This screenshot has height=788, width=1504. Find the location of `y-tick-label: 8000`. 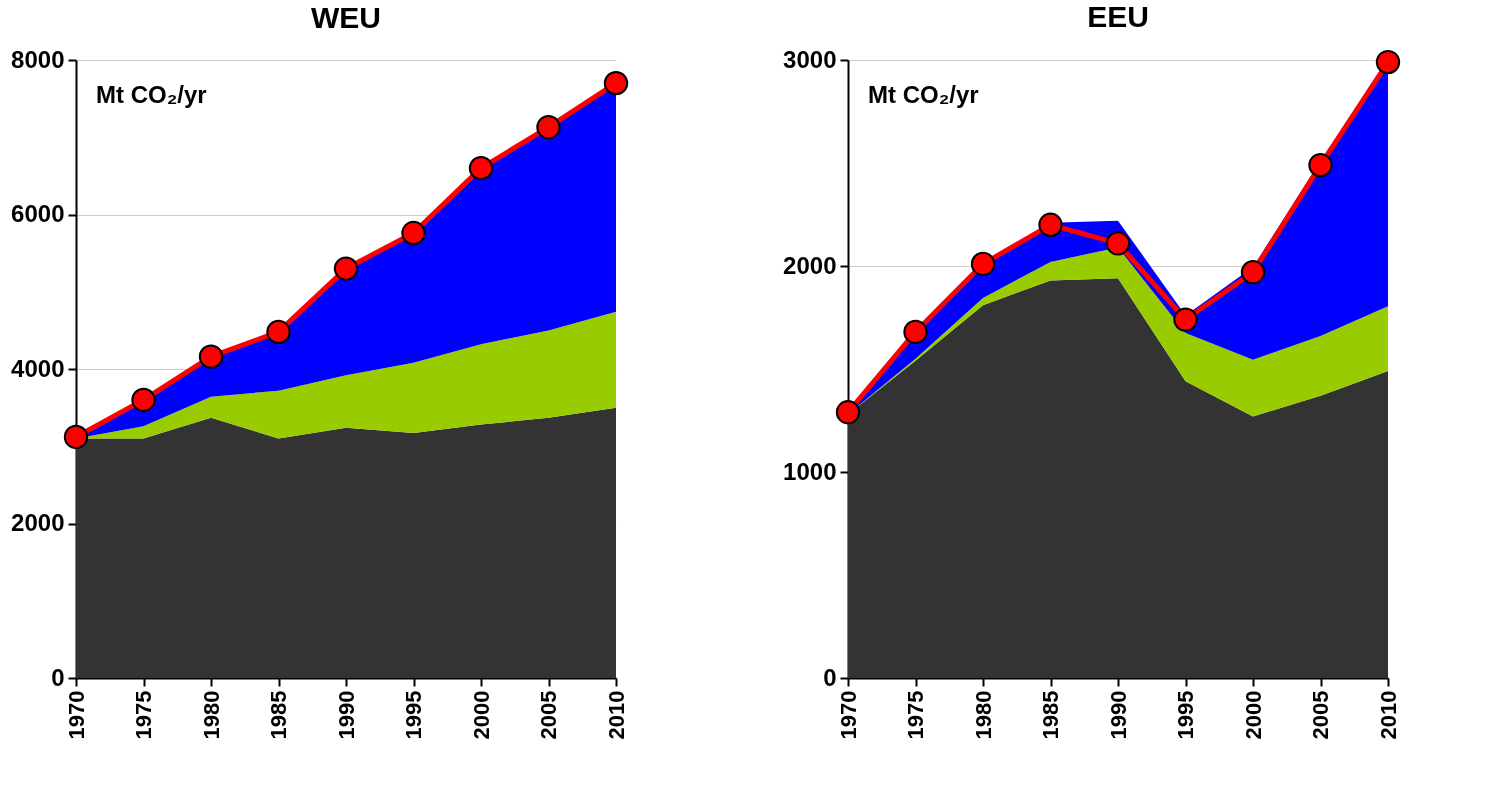

y-tick-label: 8000 is located at coordinates (38, 59).